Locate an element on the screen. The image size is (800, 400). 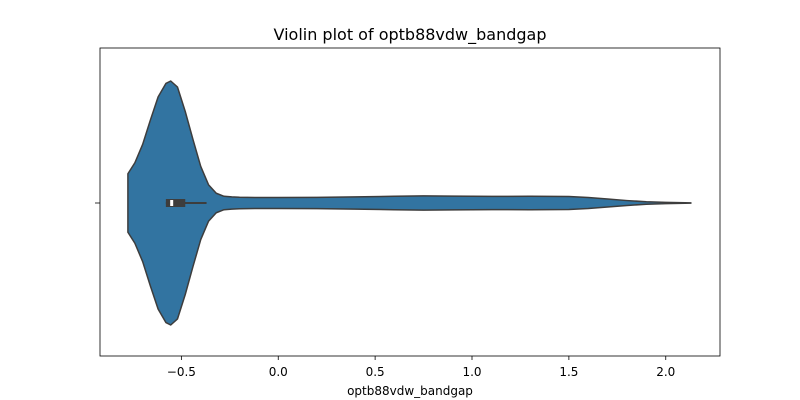
x-tick-label: 2.0 is located at coordinates (665, 372).